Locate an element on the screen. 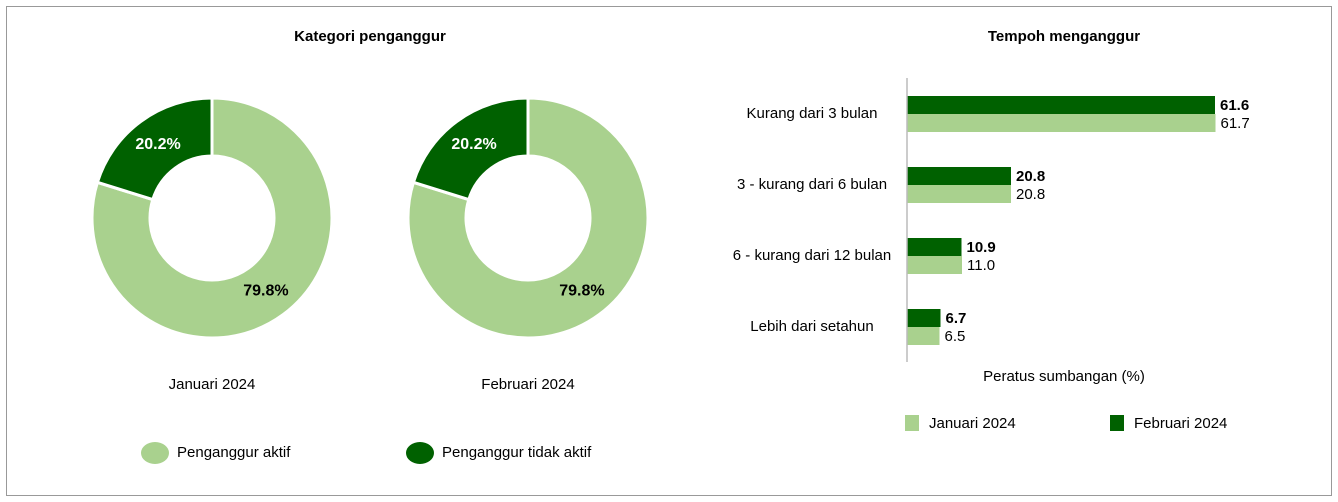 The width and height of the screenshot is (1338, 502). bar-title: Tempoh menganggur is located at coordinates (1064, 36).